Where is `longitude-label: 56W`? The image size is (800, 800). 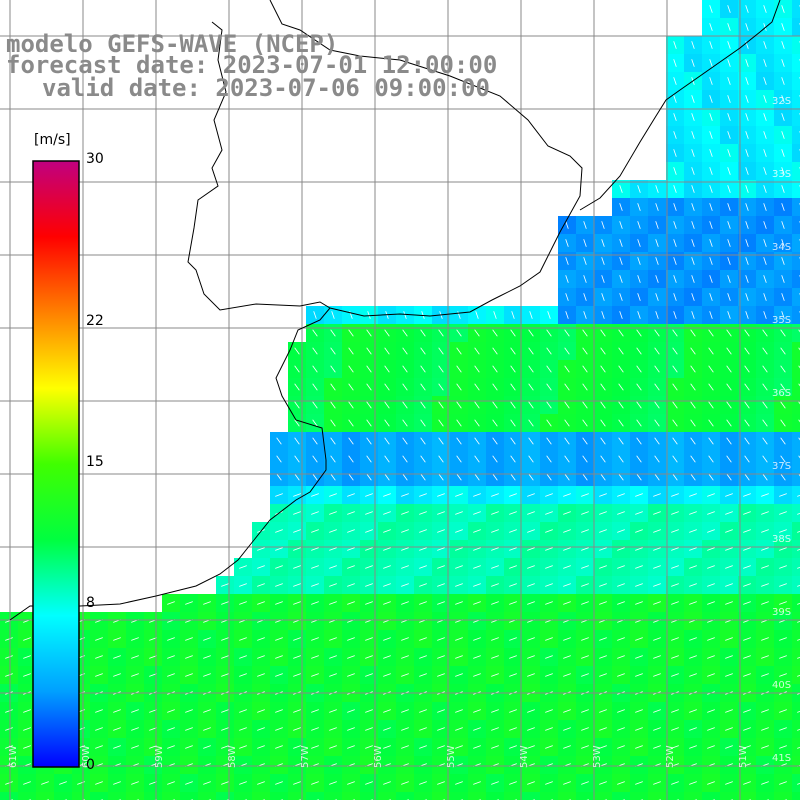
longitude-label: 56W is located at coordinates (378, 756).